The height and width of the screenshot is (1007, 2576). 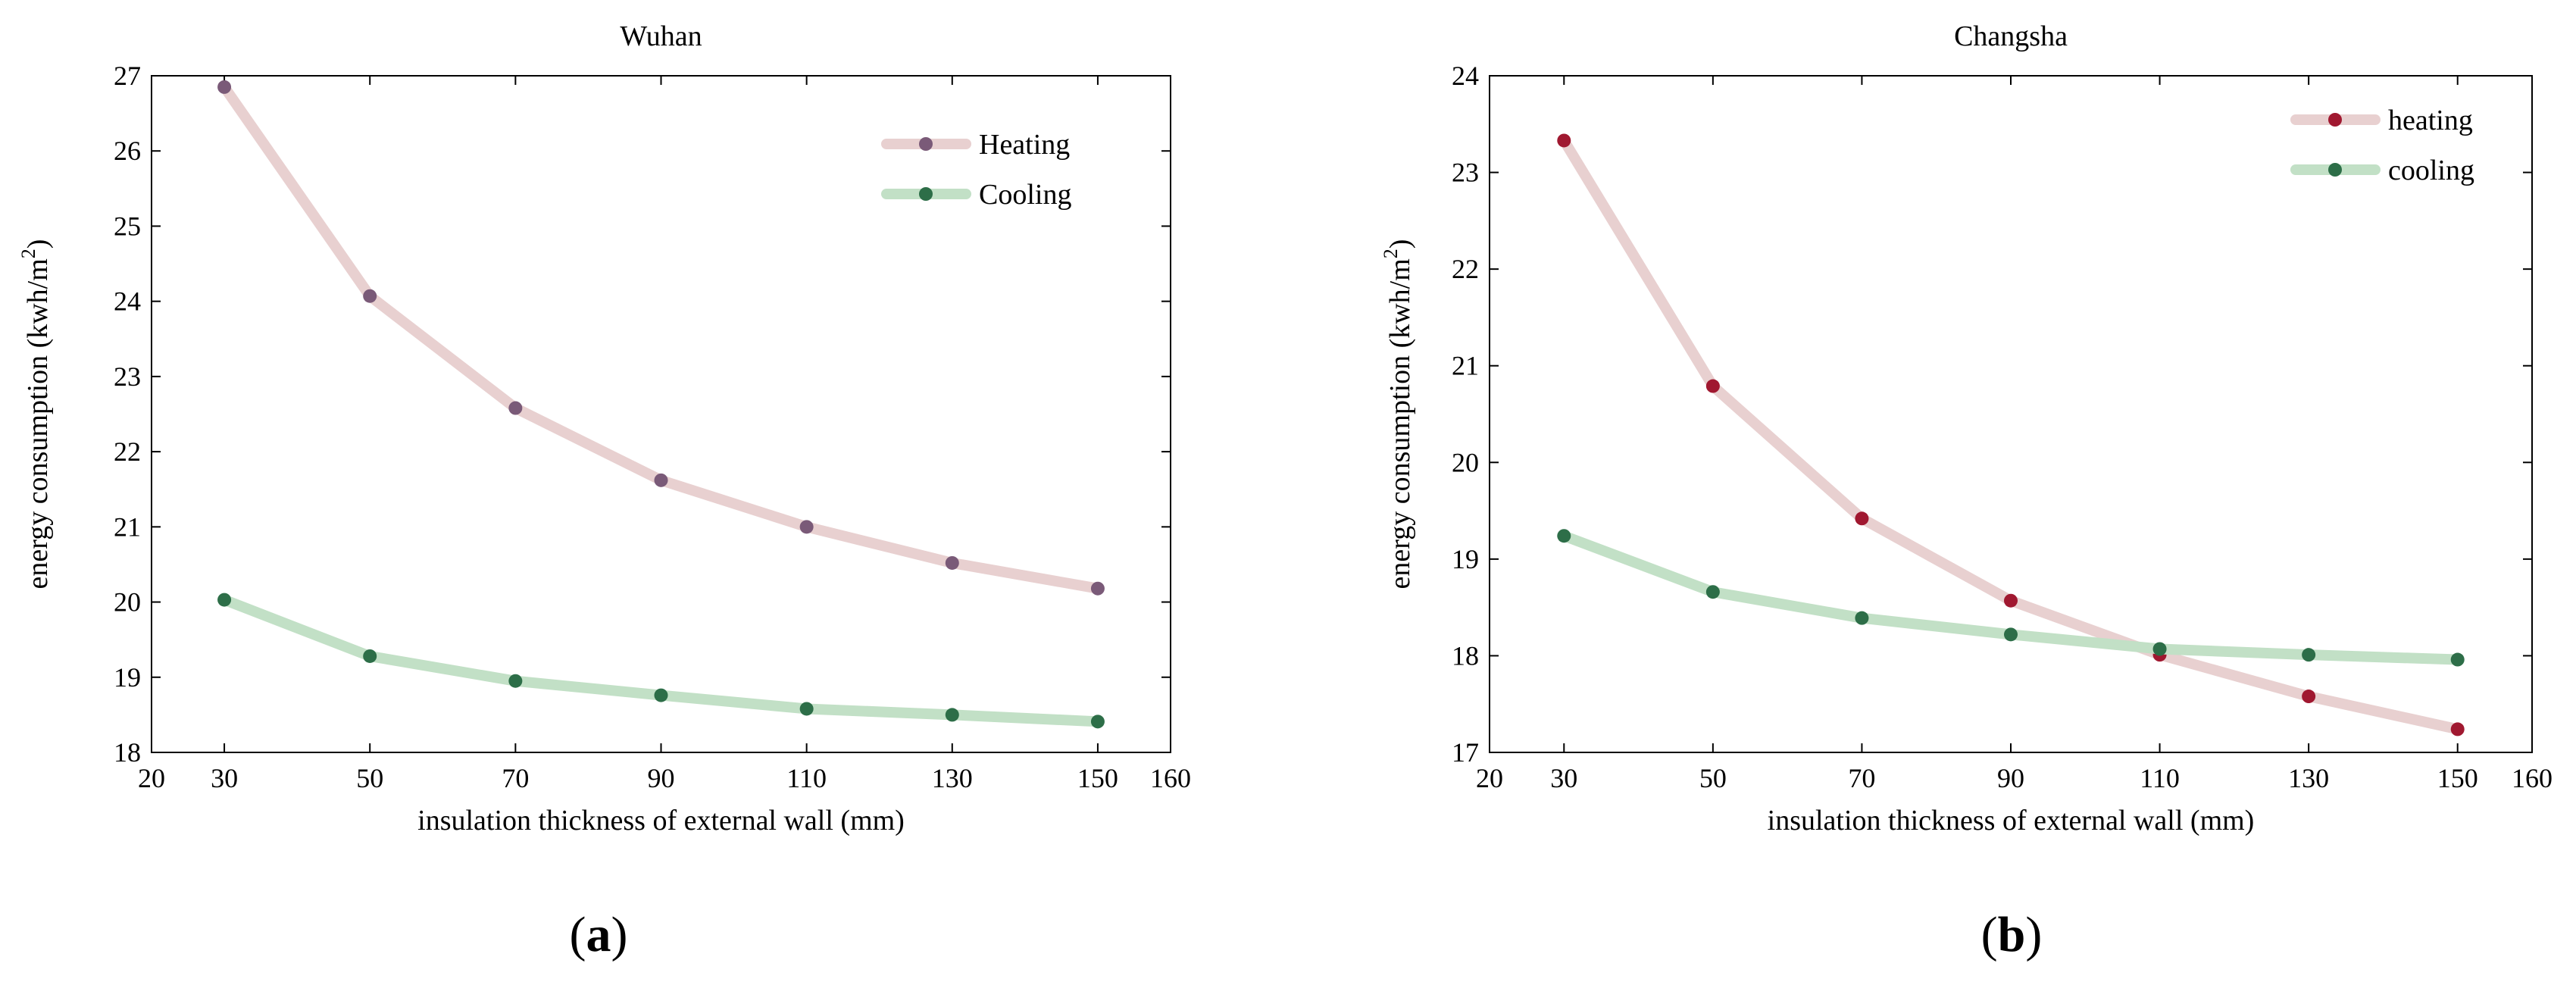 I want to click on panel-caption: (b), so click(x=2012, y=935).